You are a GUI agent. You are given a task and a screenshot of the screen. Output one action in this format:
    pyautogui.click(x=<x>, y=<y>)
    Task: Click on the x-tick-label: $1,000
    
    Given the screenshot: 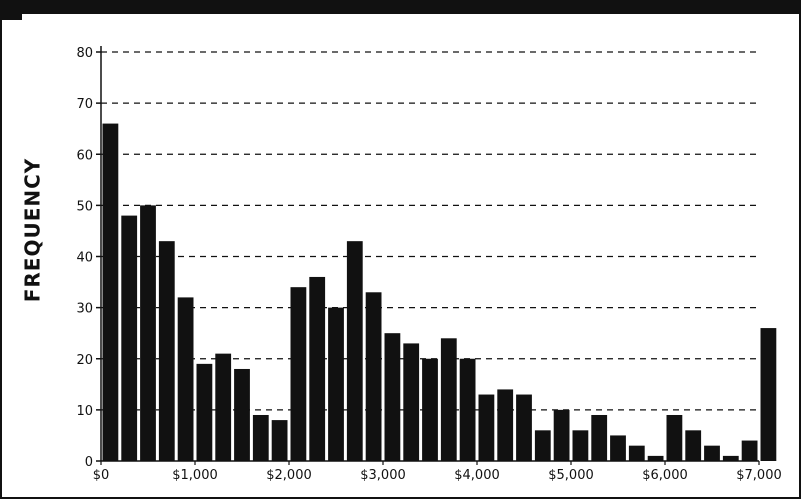 What is the action you would take?
    pyautogui.click(x=195, y=475)
    